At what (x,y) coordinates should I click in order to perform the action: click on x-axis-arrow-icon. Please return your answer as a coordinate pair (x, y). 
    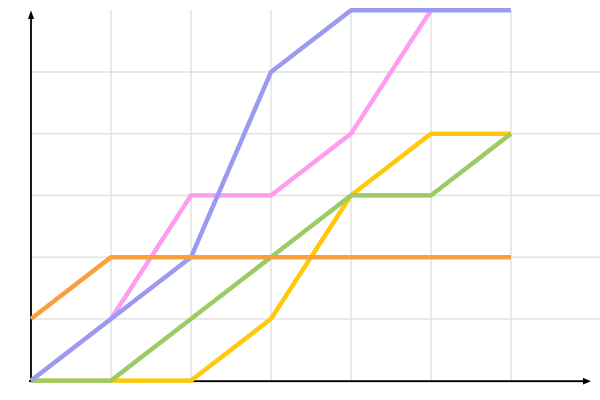
    Looking at the image, I should click on (587, 381).